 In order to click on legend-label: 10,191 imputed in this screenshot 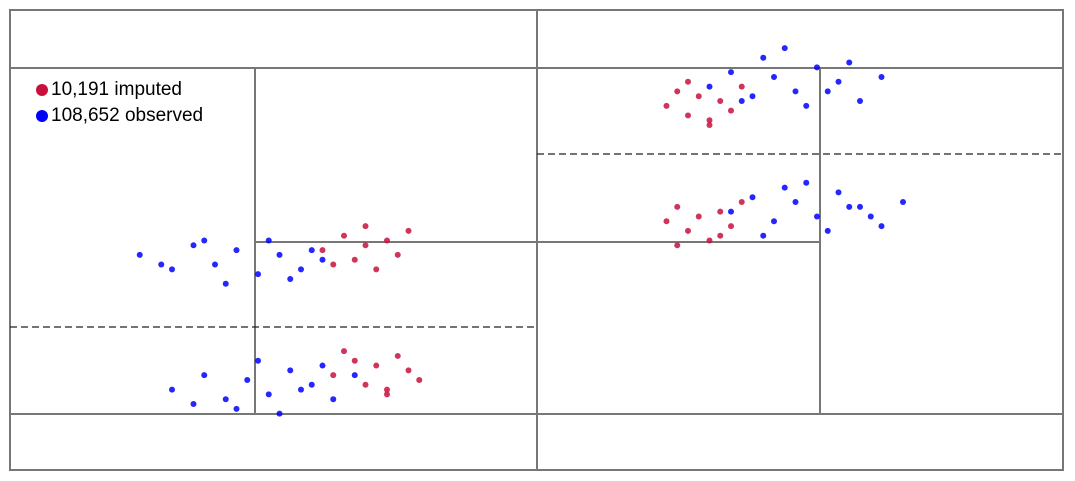, I will do `click(116, 89)`.